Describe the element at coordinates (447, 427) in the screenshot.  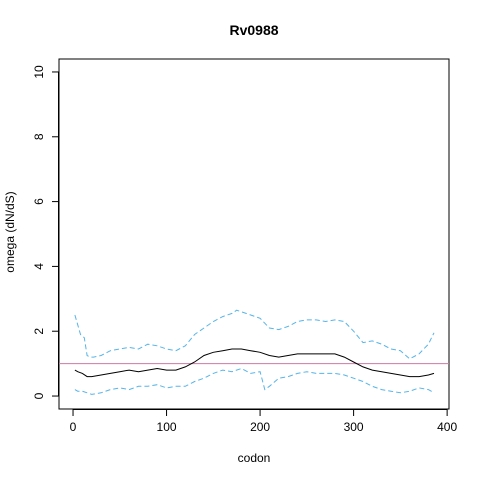
I see `x-tick-label: 400` at that location.